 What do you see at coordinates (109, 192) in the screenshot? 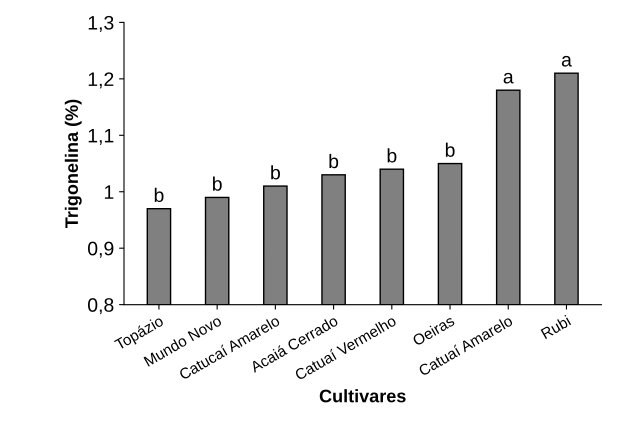
I see `y-tick-label: 1` at bounding box center [109, 192].